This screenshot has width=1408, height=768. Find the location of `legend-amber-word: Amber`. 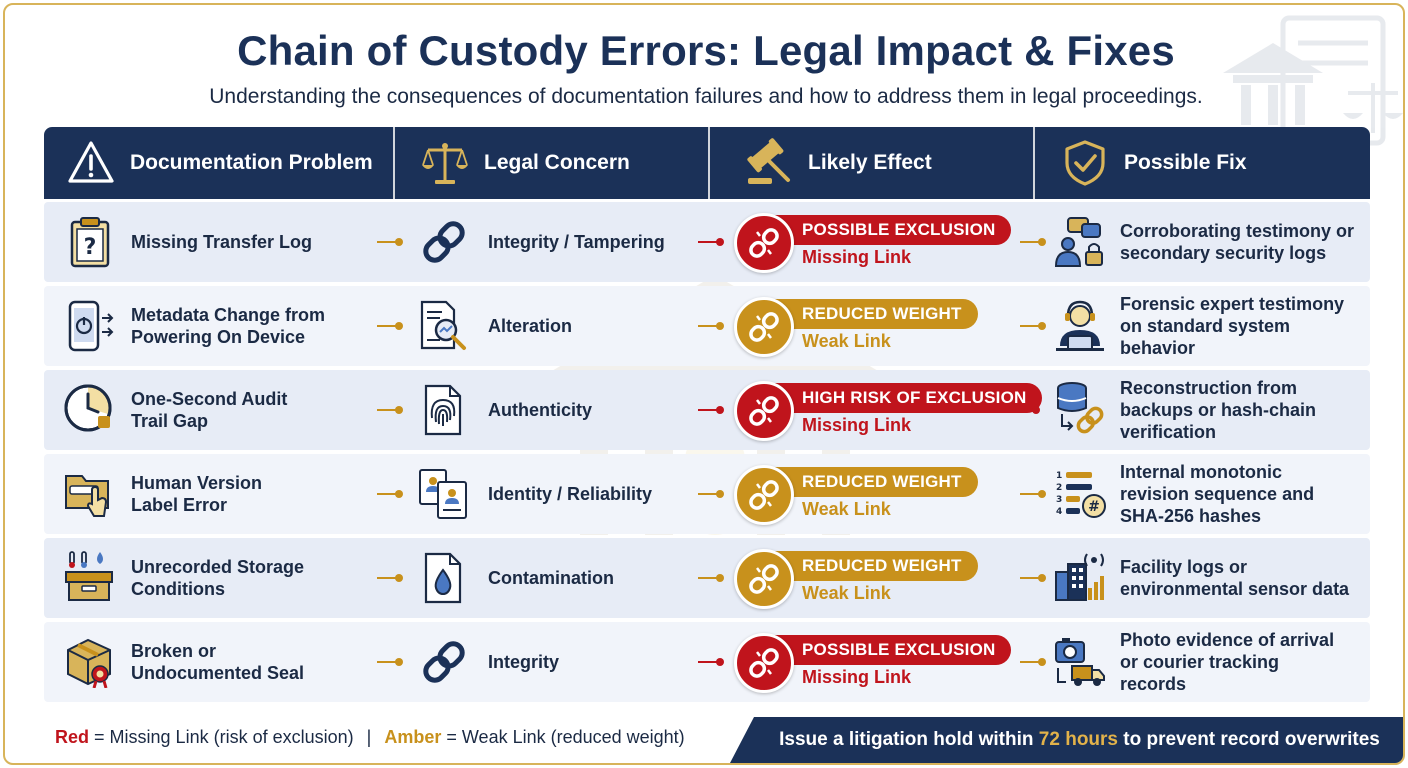

legend-amber-word: Amber is located at coordinates (413, 737).